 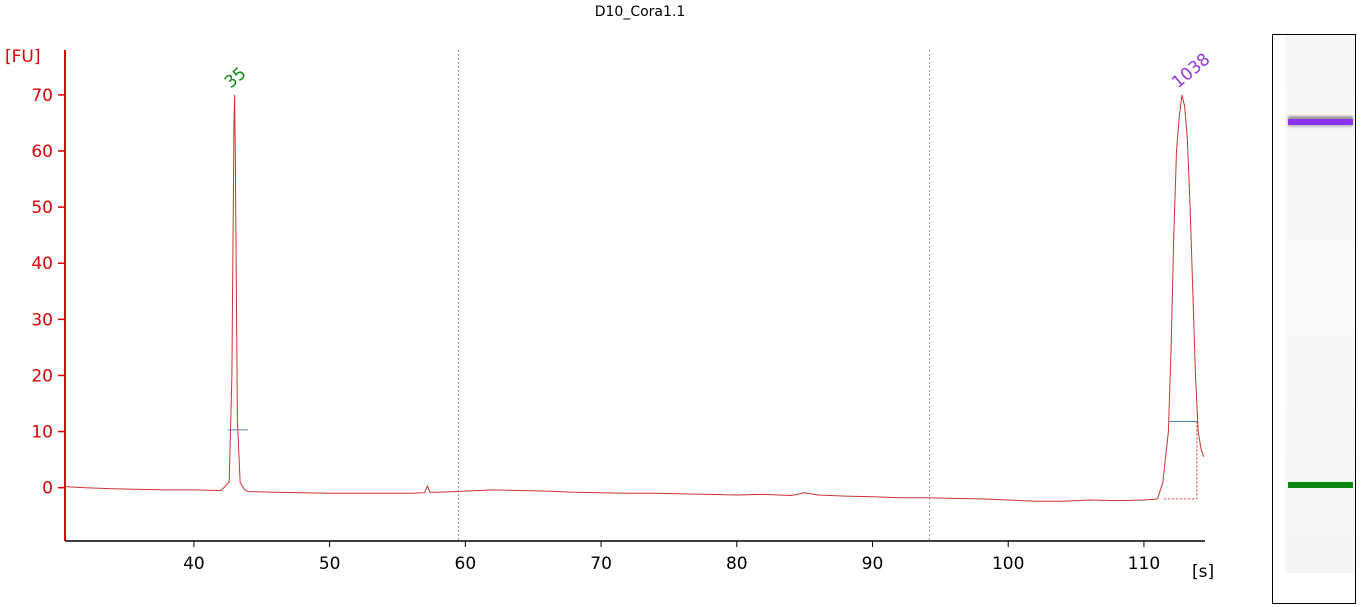 I want to click on peak-label: 35, so click(x=235, y=77).